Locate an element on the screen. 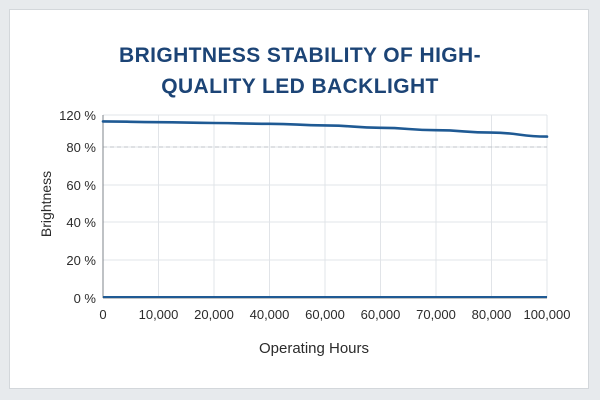 The height and width of the screenshot is (400, 600). y-tick-label: 120 % is located at coordinates (77, 115).